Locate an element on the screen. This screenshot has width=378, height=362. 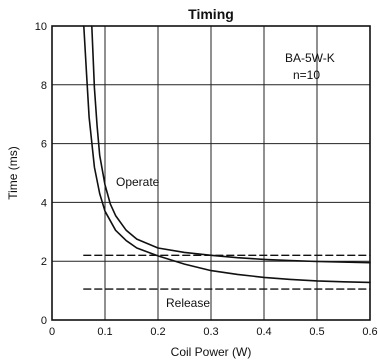
x-tick-label: 0 is located at coordinates (52, 332).